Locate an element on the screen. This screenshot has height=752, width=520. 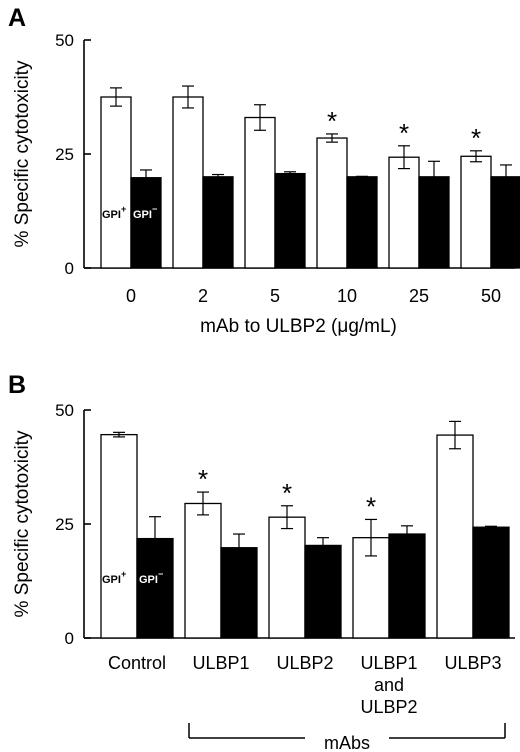
category-label: 10 is located at coordinates (347, 296).